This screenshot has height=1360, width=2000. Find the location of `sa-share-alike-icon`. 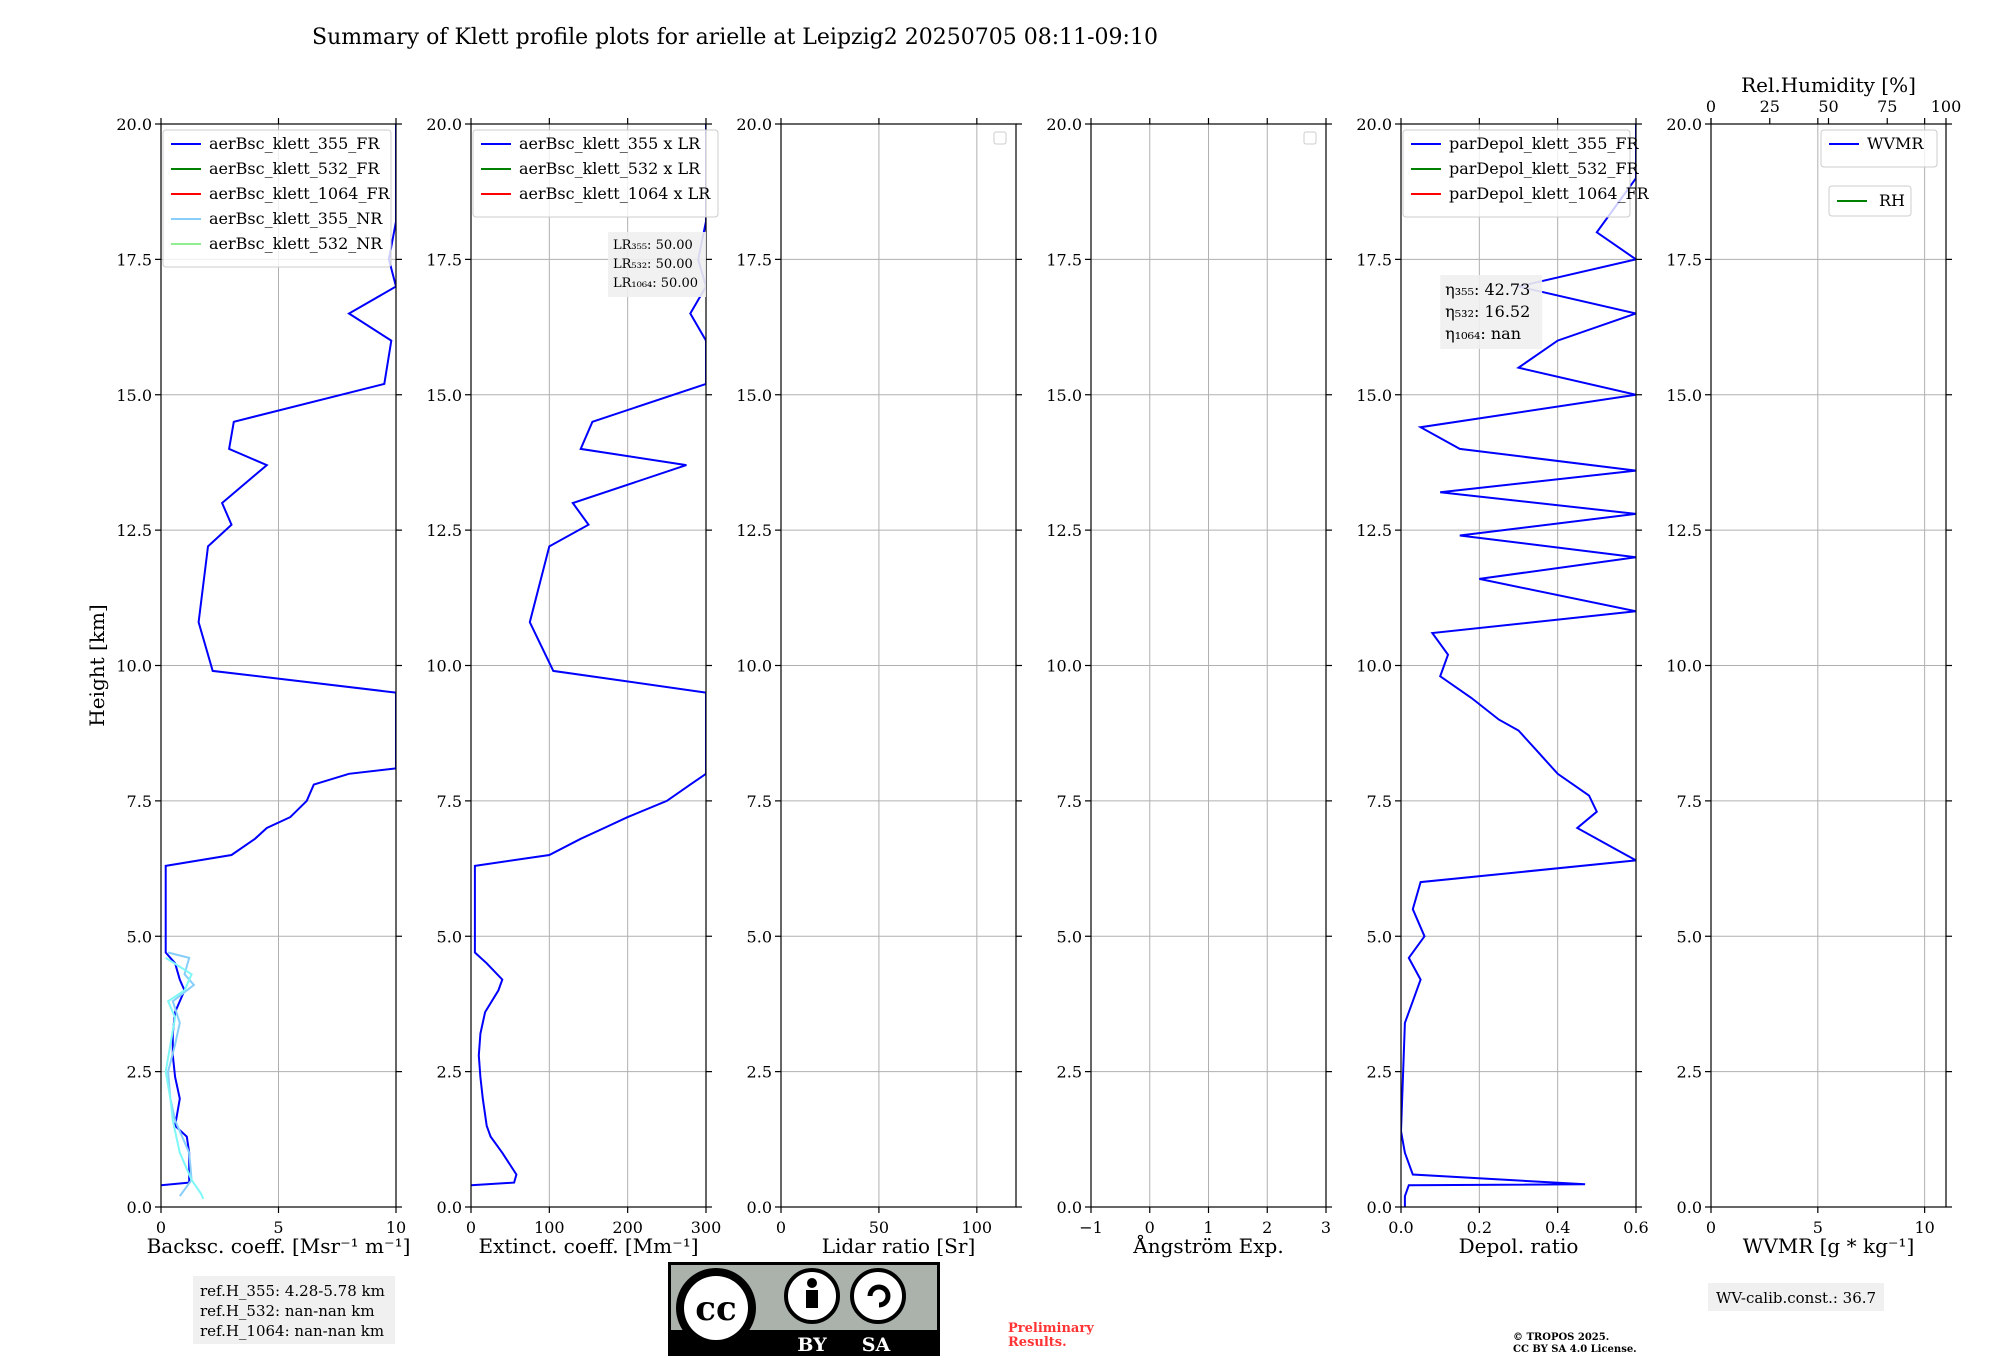

sa-share-alike-icon is located at coordinates (878, 1296).